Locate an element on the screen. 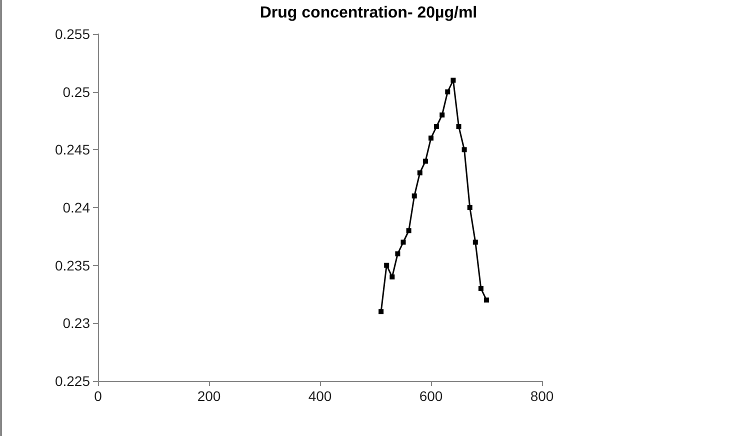 The image size is (735, 436). chart-title: Drug concentration- 20µg/ml is located at coordinates (369, 13).